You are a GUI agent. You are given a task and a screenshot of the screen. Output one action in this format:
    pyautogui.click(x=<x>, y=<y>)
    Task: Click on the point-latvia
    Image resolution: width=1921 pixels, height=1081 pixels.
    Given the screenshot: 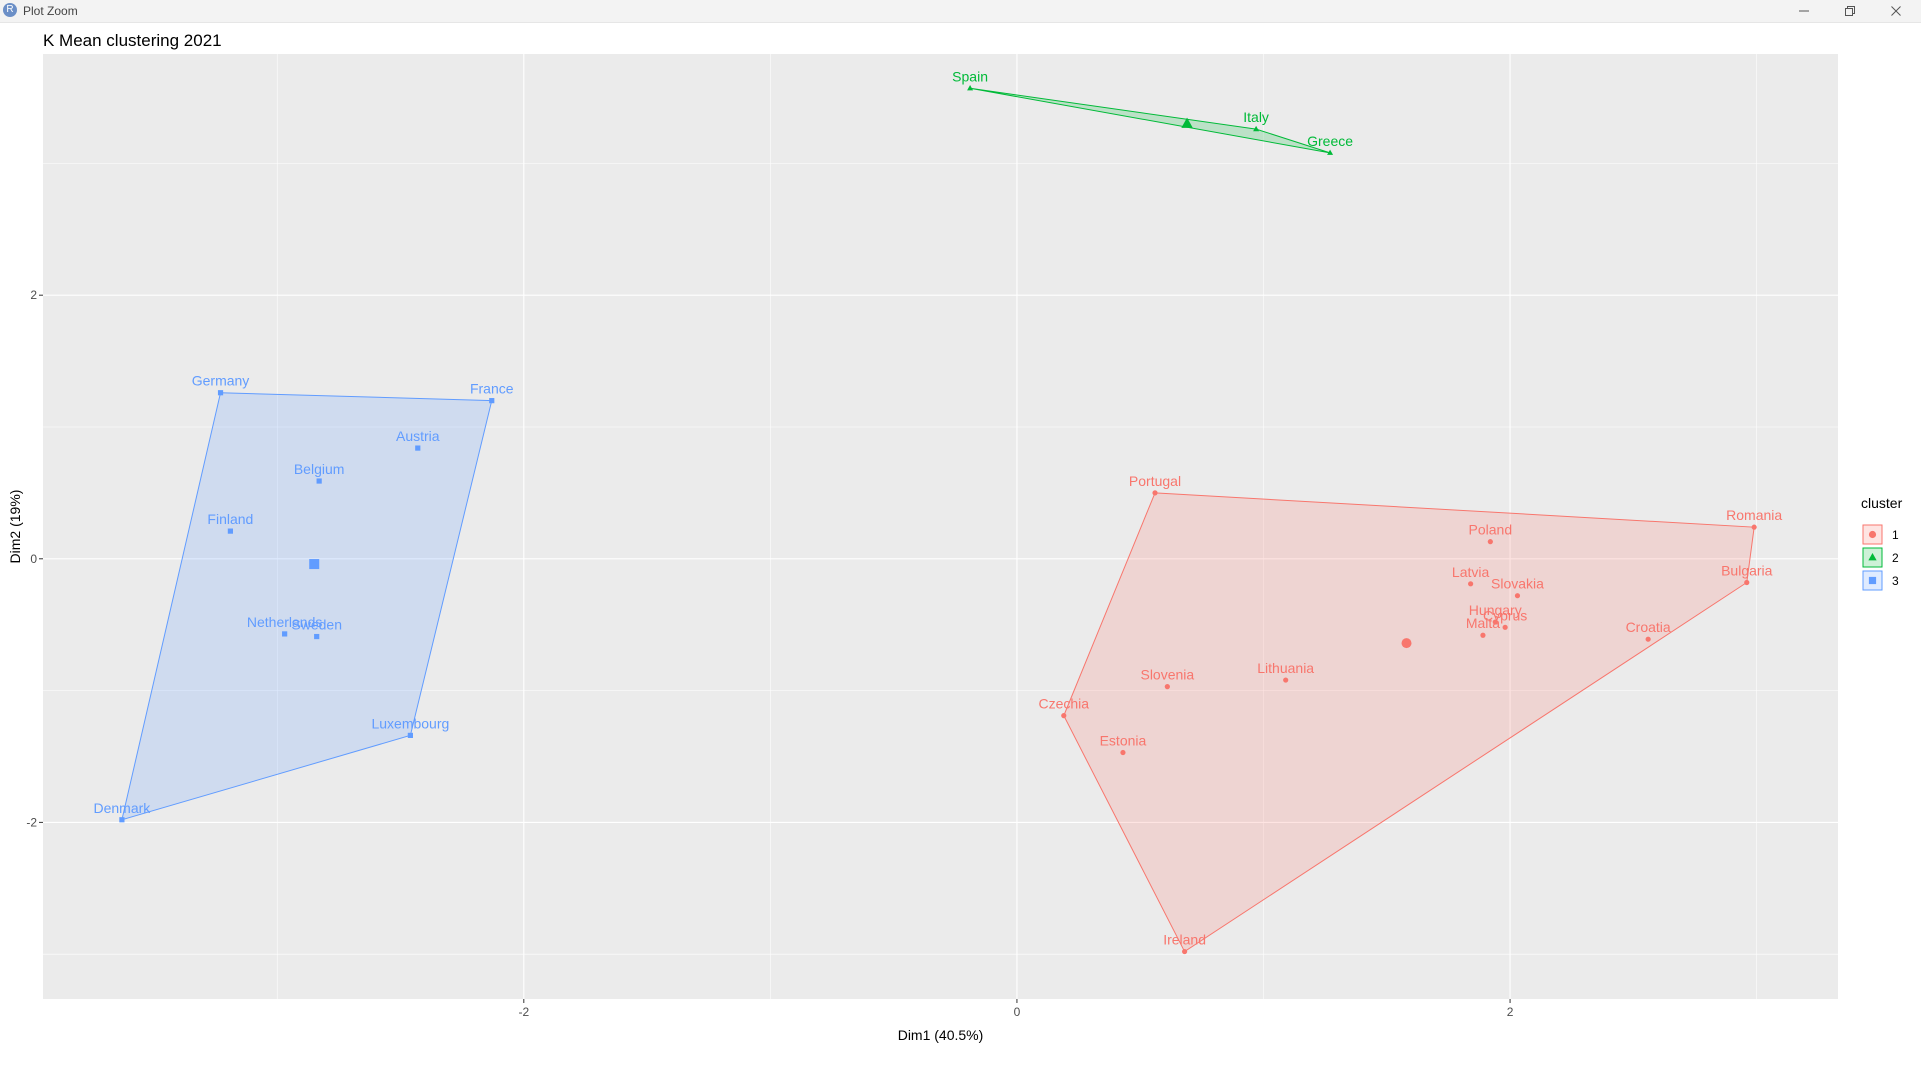 What is the action you would take?
    pyautogui.click(x=1471, y=584)
    